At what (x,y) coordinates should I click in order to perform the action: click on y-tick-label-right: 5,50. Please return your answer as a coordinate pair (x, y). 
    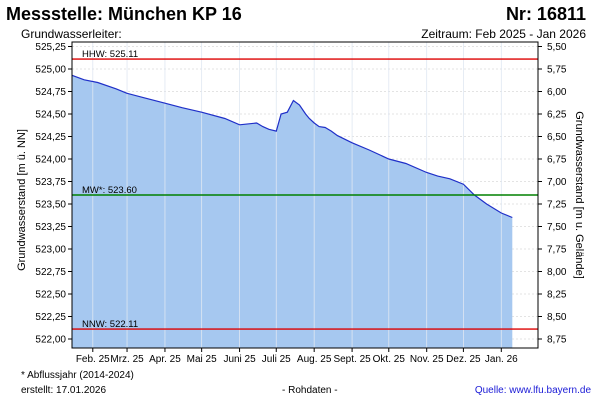
    Looking at the image, I should click on (557, 47).